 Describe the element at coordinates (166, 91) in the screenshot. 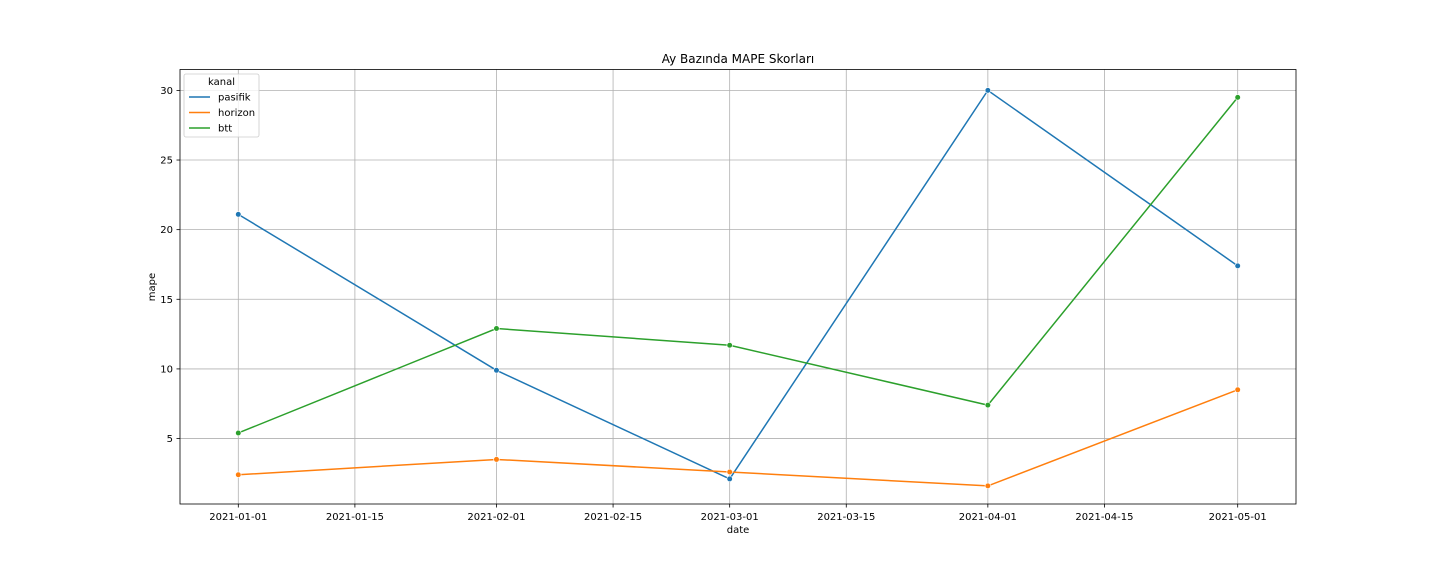

I see `y-tick-label: 30` at that location.